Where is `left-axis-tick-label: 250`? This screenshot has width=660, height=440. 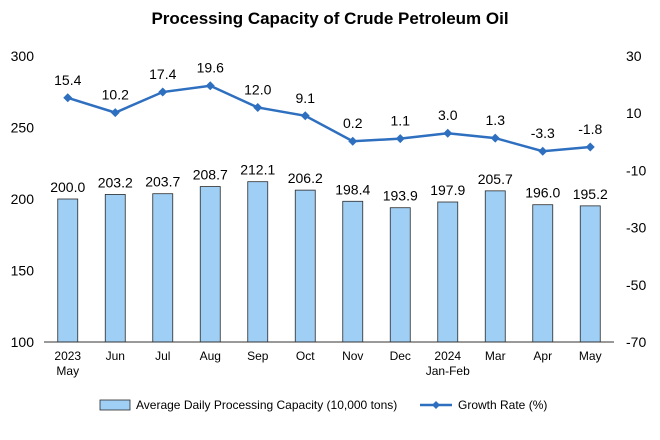 left-axis-tick-label: 250 is located at coordinates (23, 128).